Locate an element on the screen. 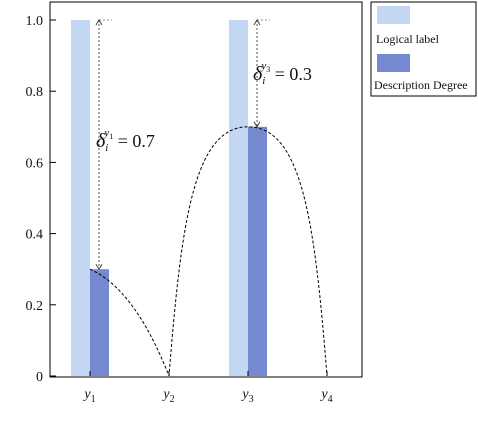 This screenshot has width=478, height=436. x-tick-label: y1 is located at coordinates (88, 396).